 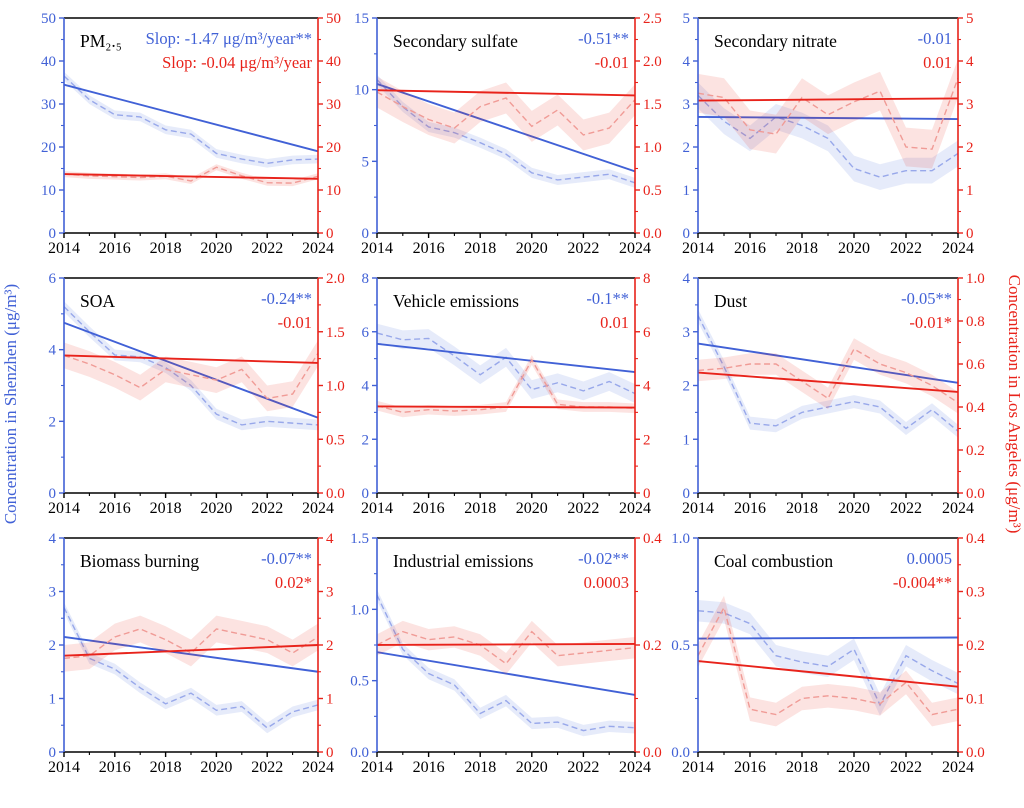 What do you see at coordinates (603, 558) in the screenshot?
I see `slope-annotation-shenzhen: -0.02**` at bounding box center [603, 558].